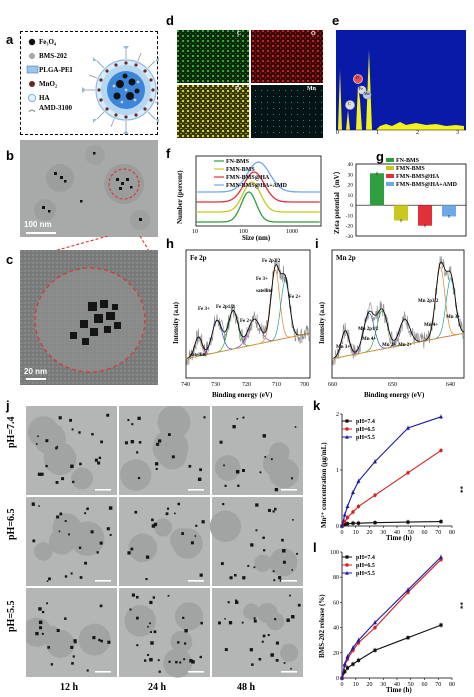  Describe the element at coordinates (168, 153) in the screenshot. I see `panel-label-f: f` at that location.